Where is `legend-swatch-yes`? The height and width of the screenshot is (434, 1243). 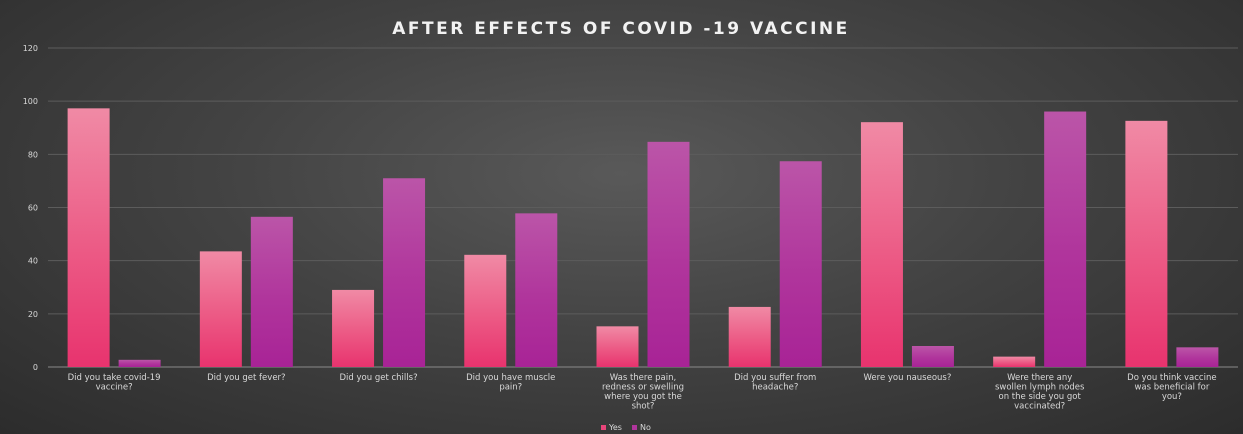 legend-swatch-yes is located at coordinates (603, 427).